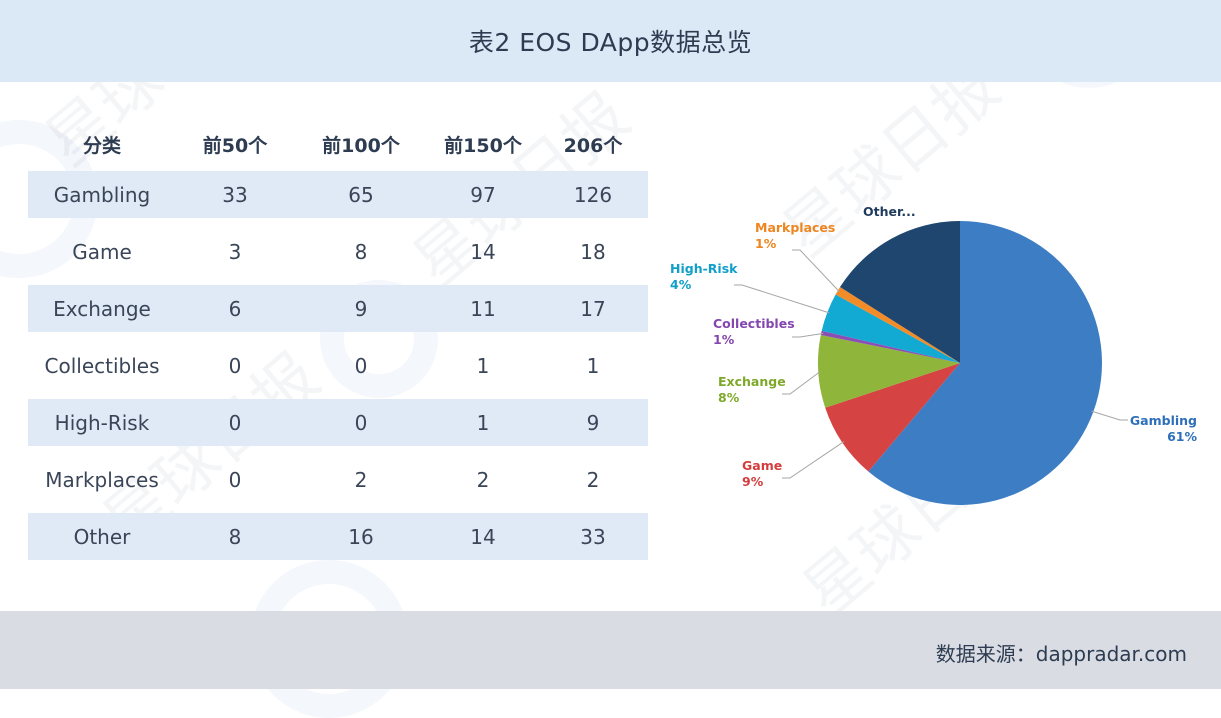  What do you see at coordinates (483, 308) in the screenshot?
I see `cell-value: 11` at bounding box center [483, 308].